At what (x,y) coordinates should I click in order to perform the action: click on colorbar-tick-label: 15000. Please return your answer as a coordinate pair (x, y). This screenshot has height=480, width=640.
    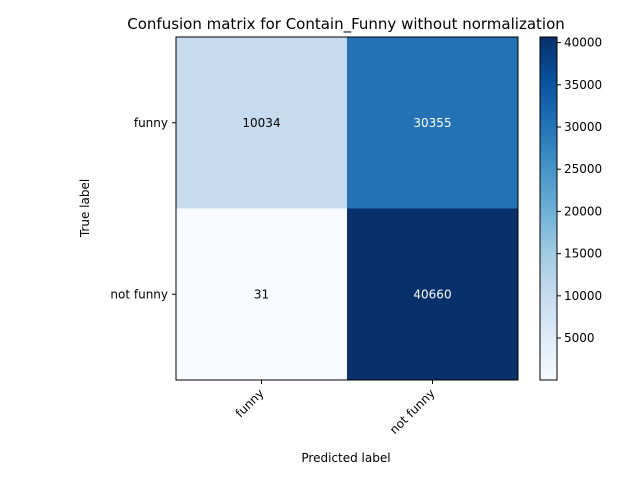
    Looking at the image, I should click on (583, 254).